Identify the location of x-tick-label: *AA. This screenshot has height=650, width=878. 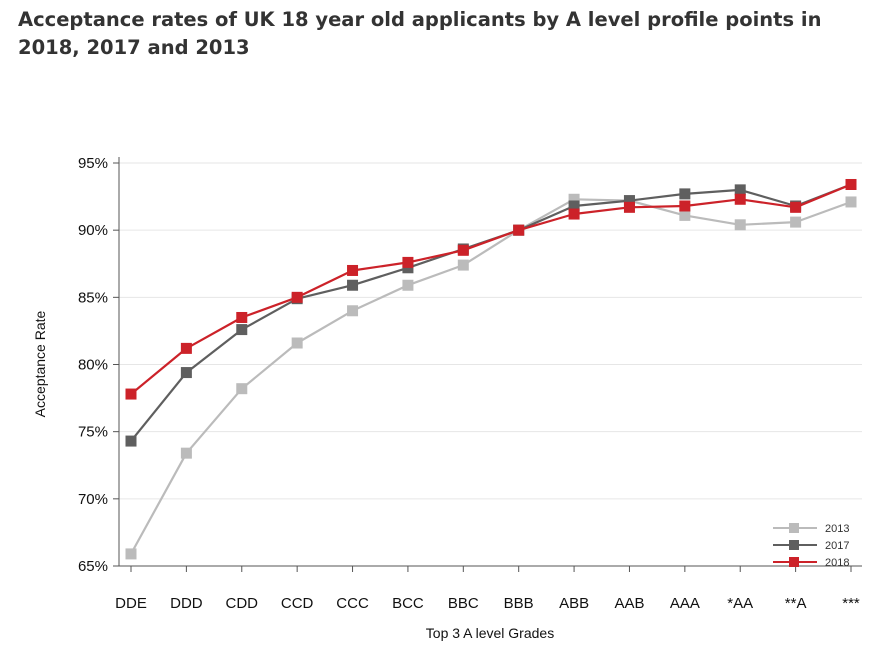
(740, 603).